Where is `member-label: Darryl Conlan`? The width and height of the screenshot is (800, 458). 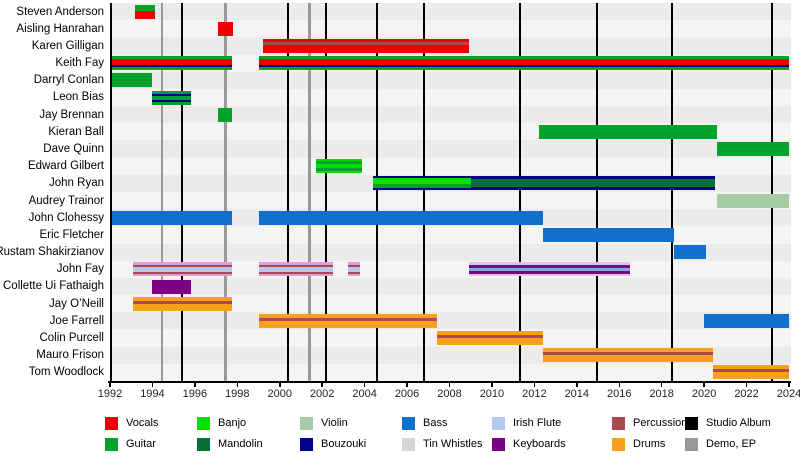 member-label: Darryl Conlan is located at coordinates (68, 80).